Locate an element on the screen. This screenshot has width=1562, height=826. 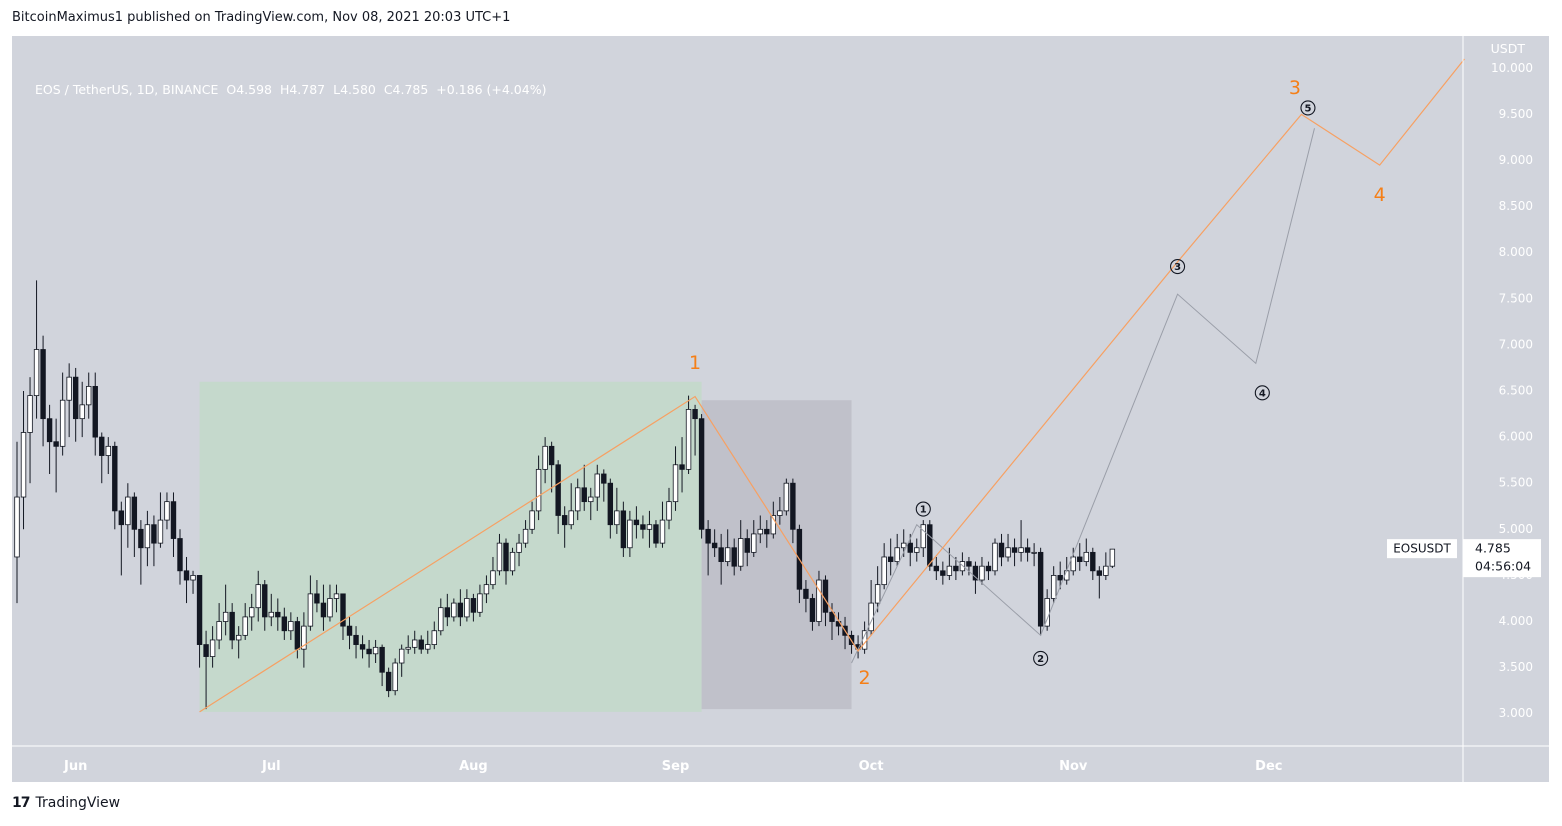
x-tick-label: Oct is located at coordinates (871, 766).